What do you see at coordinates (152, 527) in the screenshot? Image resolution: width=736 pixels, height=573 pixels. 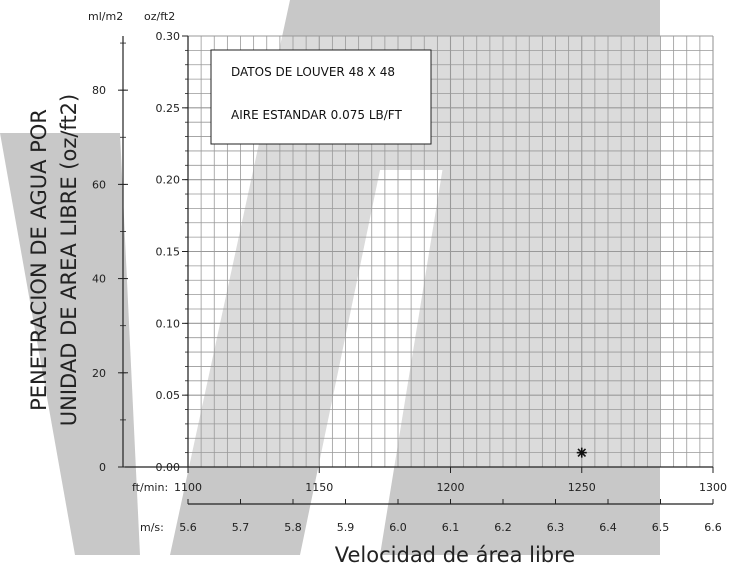 I see `x2-unit-label: m/s:` at bounding box center [152, 527].